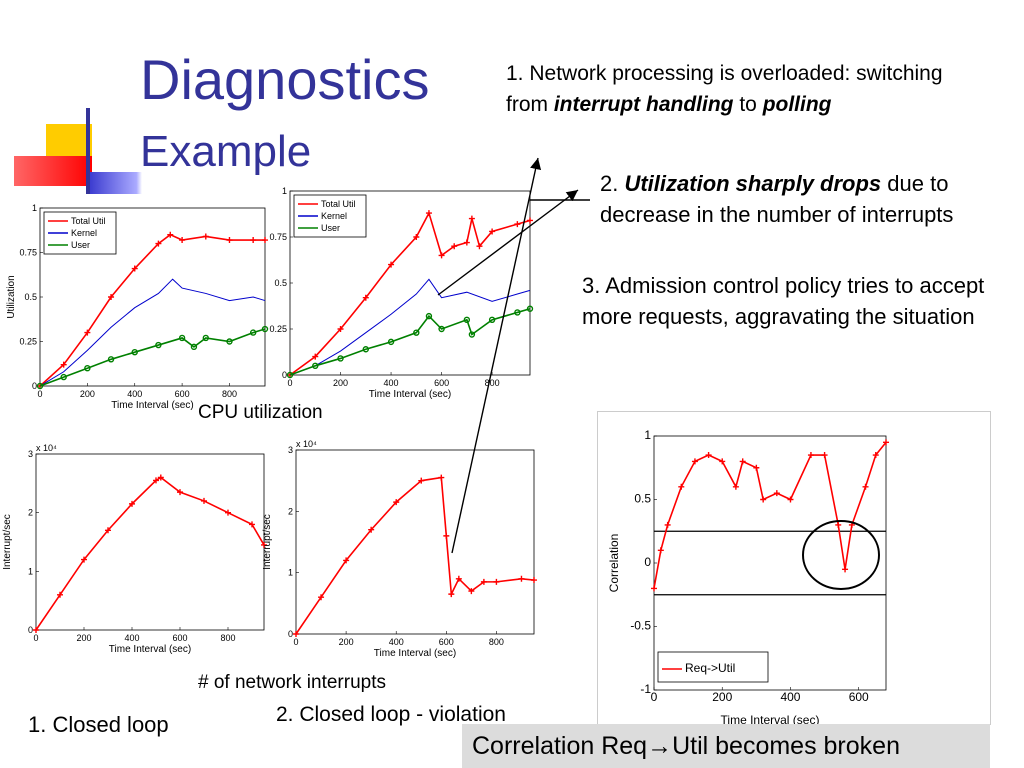  What do you see at coordinates (98, 724) in the screenshot?
I see `caption-closed-loop: 1. Closed loop` at bounding box center [98, 724].